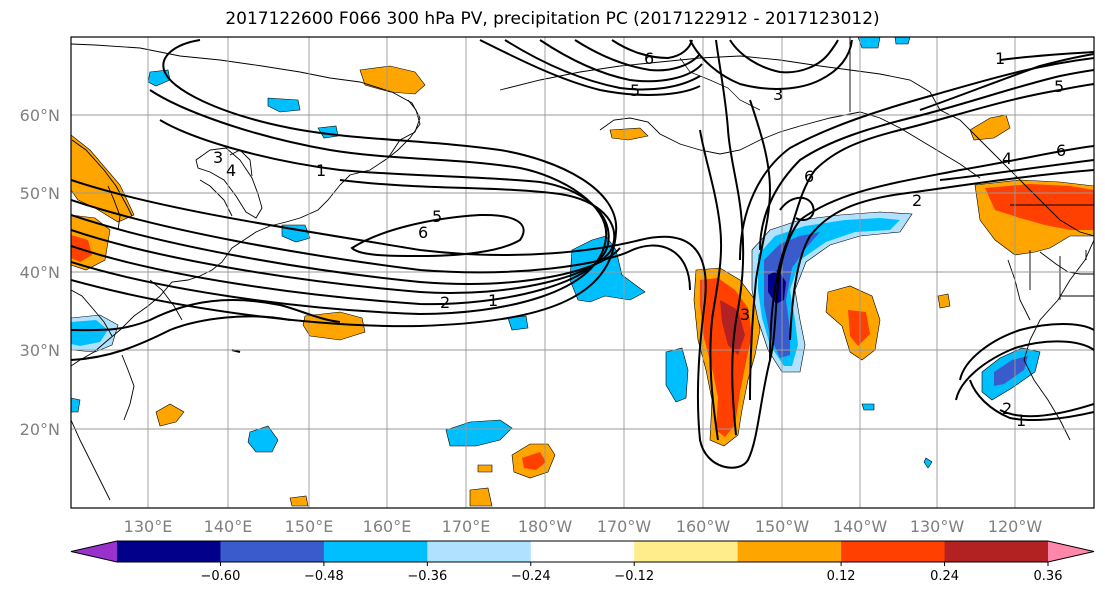 Image resolution: width=1105 pixels, height=601 pixels. I want to click on colorbar-tick-label: 0.36, so click(1048, 576).